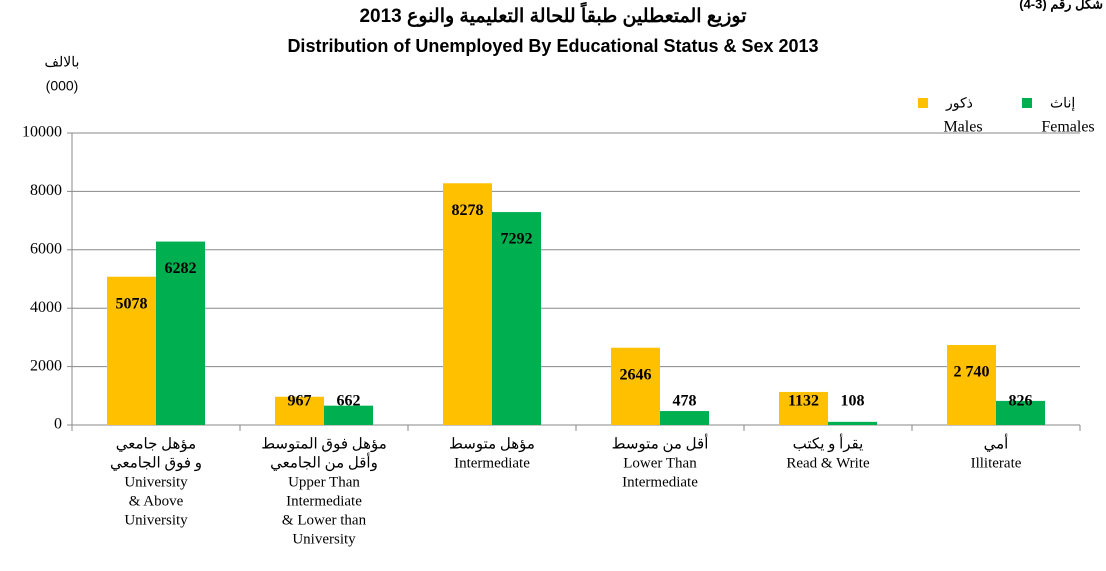  What do you see at coordinates (300, 401) in the screenshot?
I see `value-label: 967` at bounding box center [300, 401].